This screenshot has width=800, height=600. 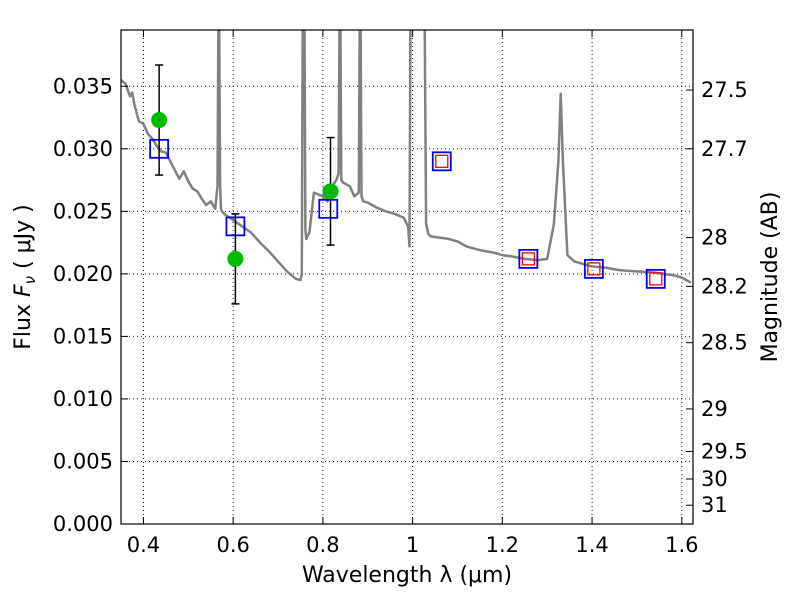 I want to click on right-y-tick-label: 30, so click(x=714, y=479).